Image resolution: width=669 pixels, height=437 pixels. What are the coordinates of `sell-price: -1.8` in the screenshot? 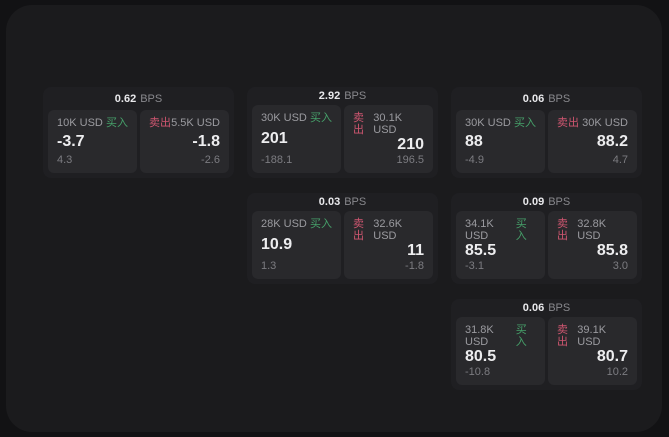 It's located at (206, 141).